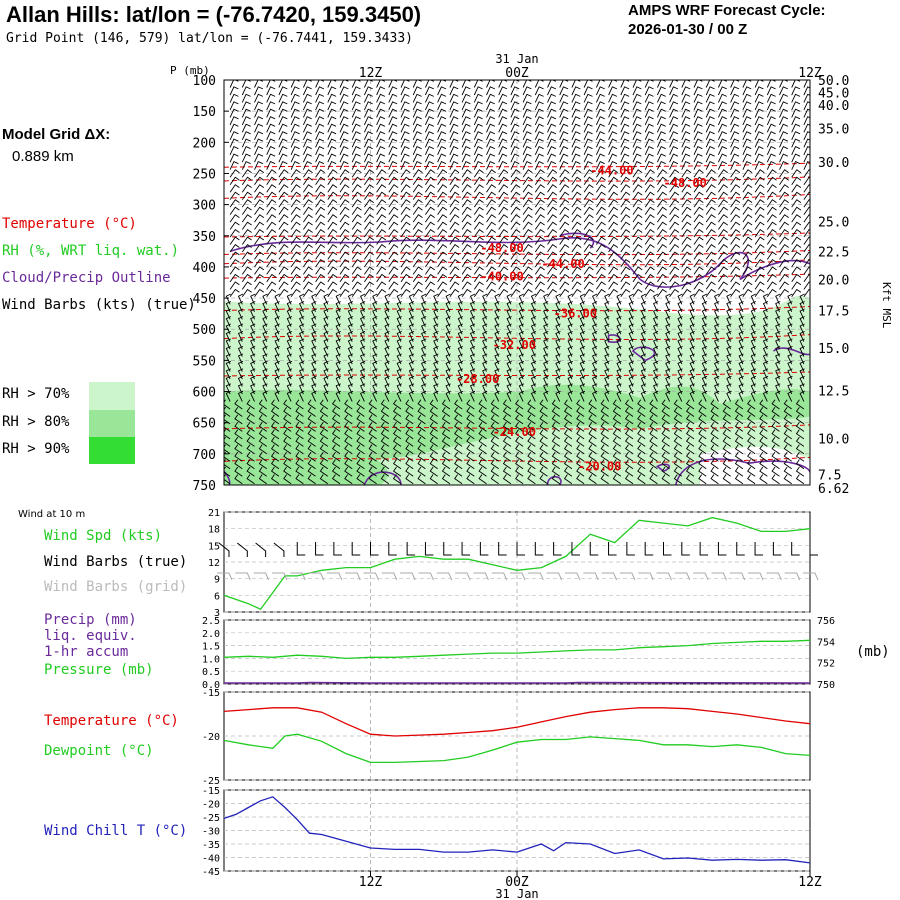  What do you see at coordinates (36, 449) in the screenshot?
I see `legend-rh90: RH > 90%` at bounding box center [36, 449].